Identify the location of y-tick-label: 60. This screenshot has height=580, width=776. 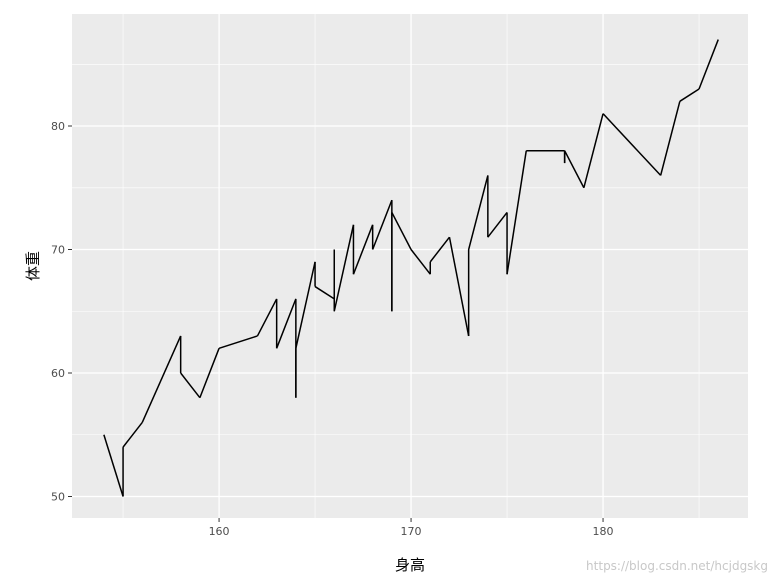
(58, 373).